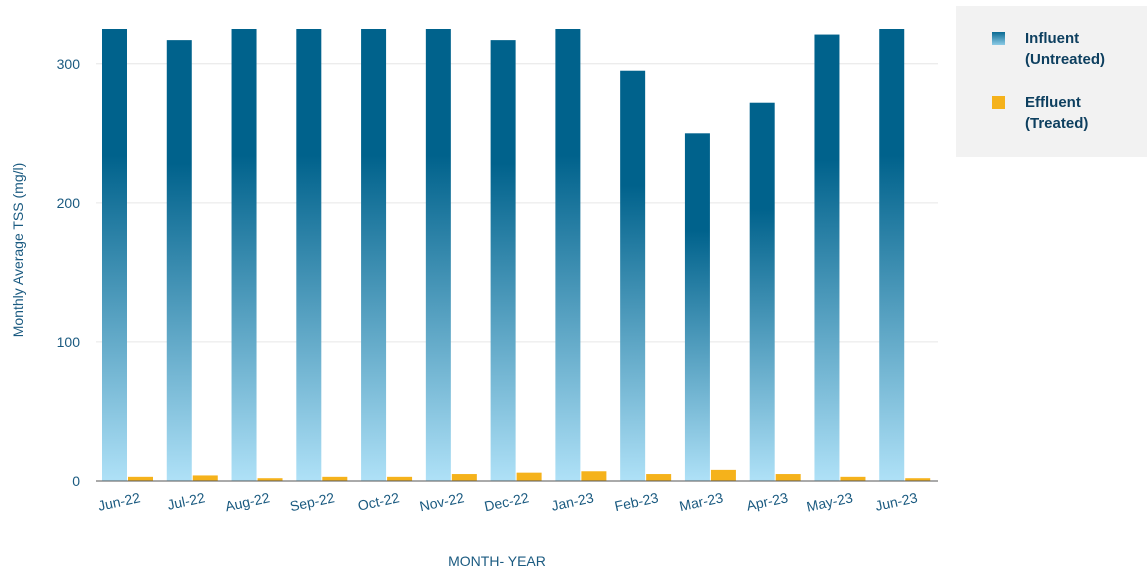 This screenshot has height=567, width=1147. What do you see at coordinates (701, 501) in the screenshot?
I see `x-tick-label: Mar-23` at bounding box center [701, 501].